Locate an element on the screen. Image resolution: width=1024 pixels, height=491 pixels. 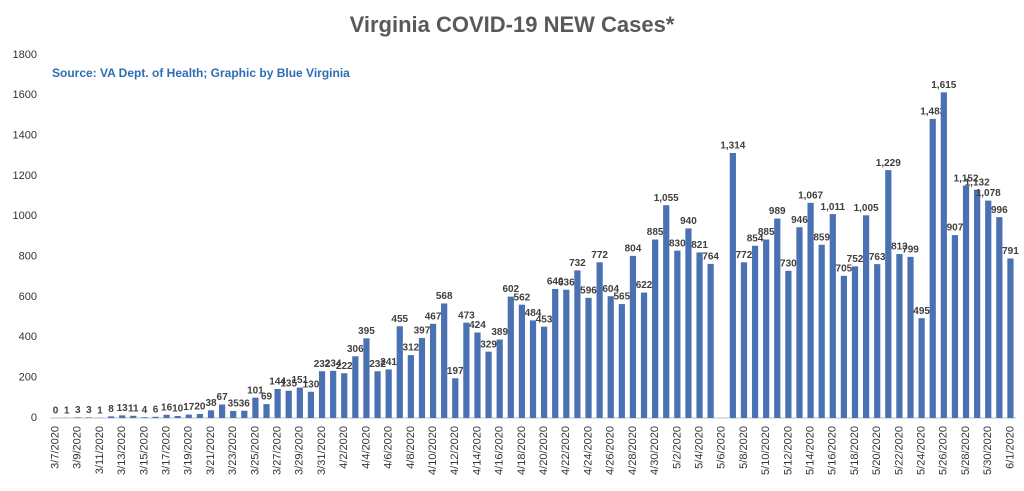
data-label: 453 is located at coordinates (544, 319).